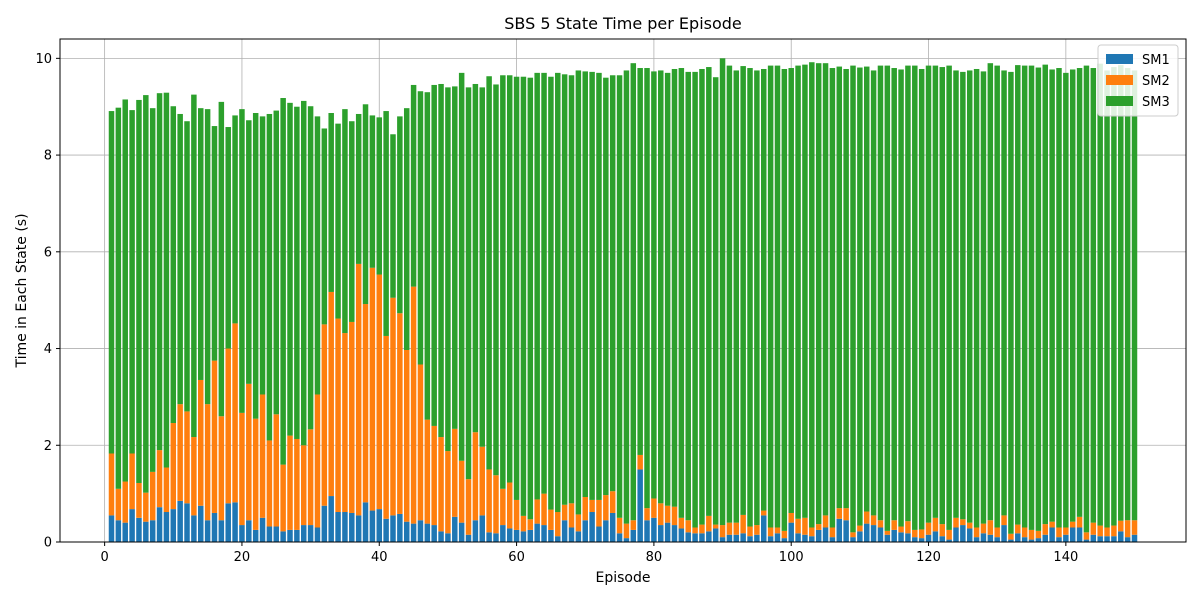  I want to click on bar-sm3-ep7, so click(152, 290).